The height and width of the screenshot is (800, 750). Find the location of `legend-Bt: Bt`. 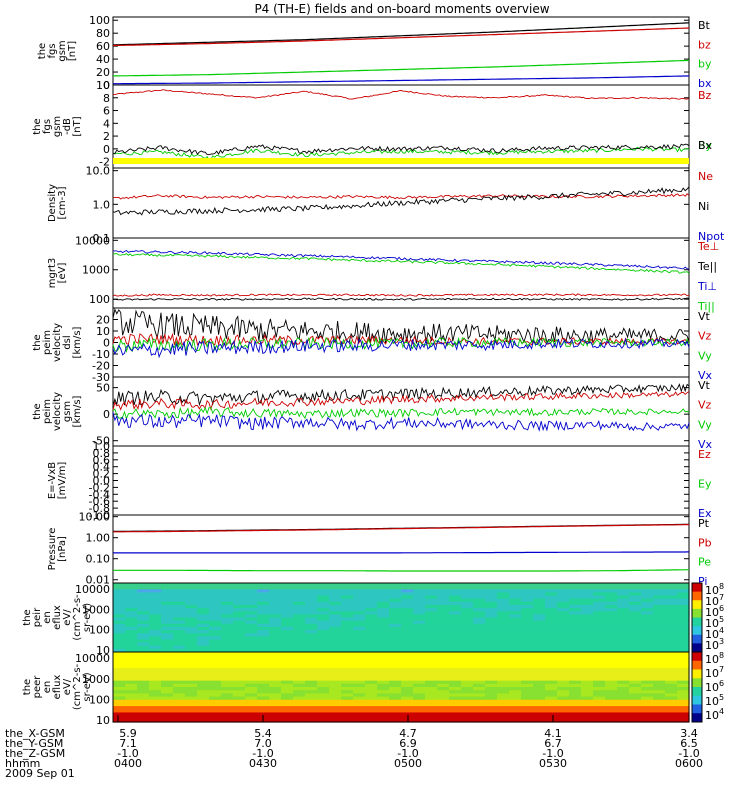

legend-Bt: Bt is located at coordinates (704, 25).